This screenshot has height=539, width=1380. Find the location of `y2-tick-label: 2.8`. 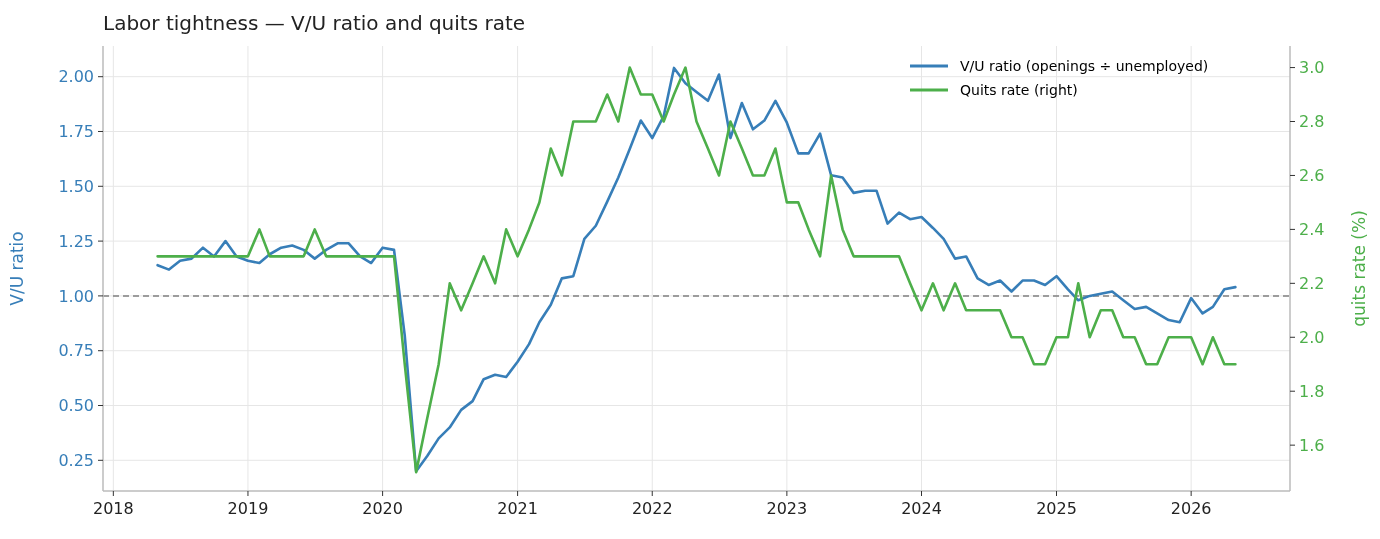

y2-tick-label: 2.8 is located at coordinates (1312, 122).